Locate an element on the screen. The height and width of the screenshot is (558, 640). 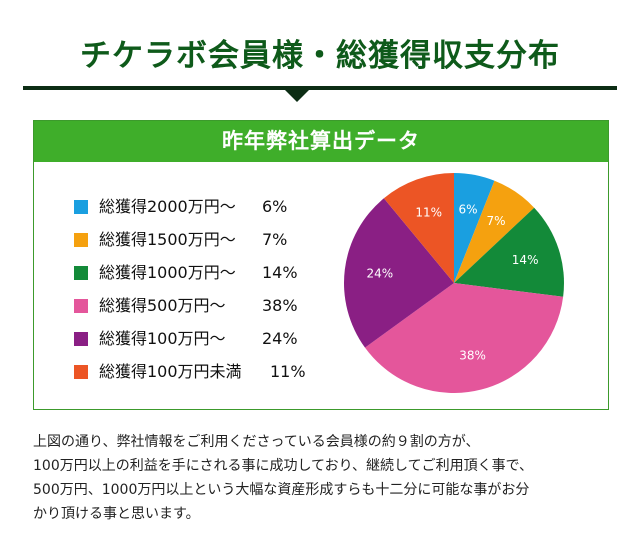
slice-label: 6% is located at coordinates (467, 210).